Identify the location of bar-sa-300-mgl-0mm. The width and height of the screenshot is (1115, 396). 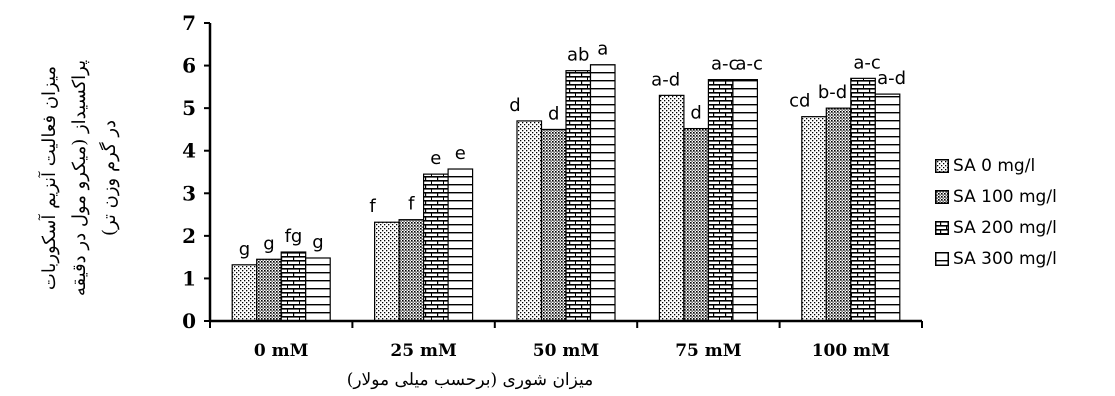
(318, 289).